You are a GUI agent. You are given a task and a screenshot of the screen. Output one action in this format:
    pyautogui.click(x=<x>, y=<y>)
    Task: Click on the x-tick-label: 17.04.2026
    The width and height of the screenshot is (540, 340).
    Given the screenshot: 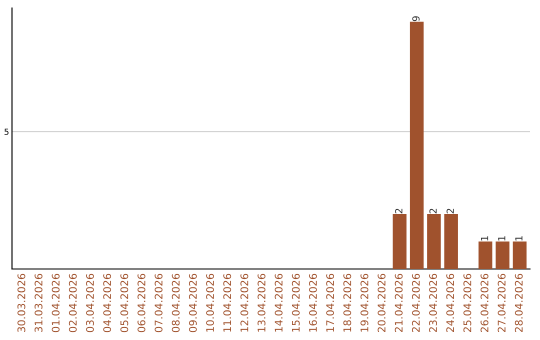 What is the action you would take?
    pyautogui.click(x=330, y=303)
    